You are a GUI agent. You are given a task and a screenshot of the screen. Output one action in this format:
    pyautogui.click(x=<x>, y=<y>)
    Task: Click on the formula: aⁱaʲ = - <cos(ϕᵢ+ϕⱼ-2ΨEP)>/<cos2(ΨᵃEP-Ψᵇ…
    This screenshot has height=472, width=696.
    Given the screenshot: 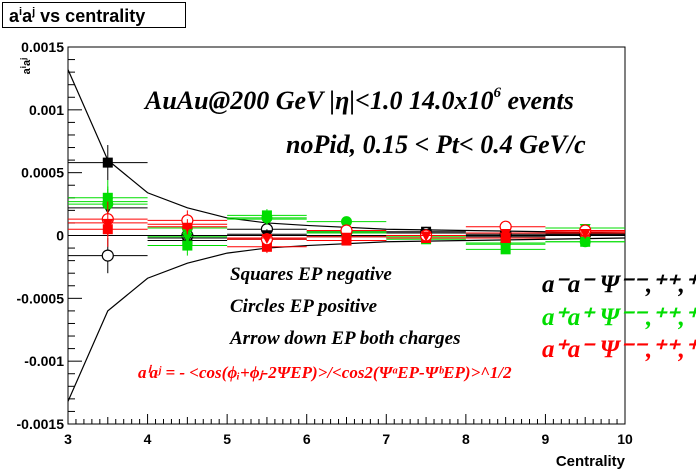 What is the action you would take?
    pyautogui.click(x=325, y=372)
    